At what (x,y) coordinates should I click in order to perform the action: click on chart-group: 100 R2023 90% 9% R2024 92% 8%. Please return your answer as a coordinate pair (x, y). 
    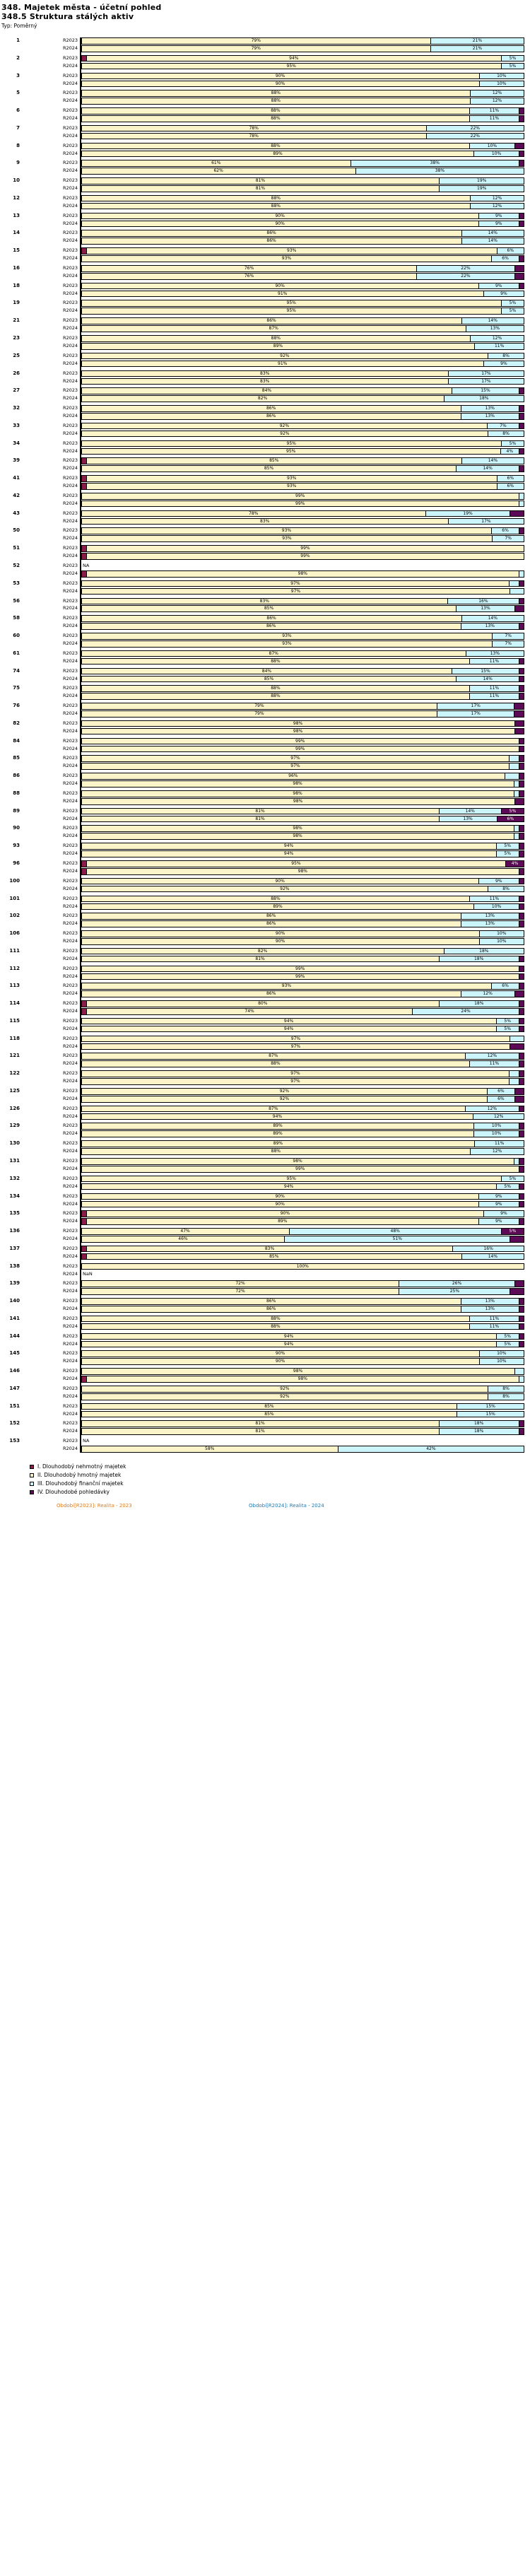
    Looking at the image, I should click on (265, 885).